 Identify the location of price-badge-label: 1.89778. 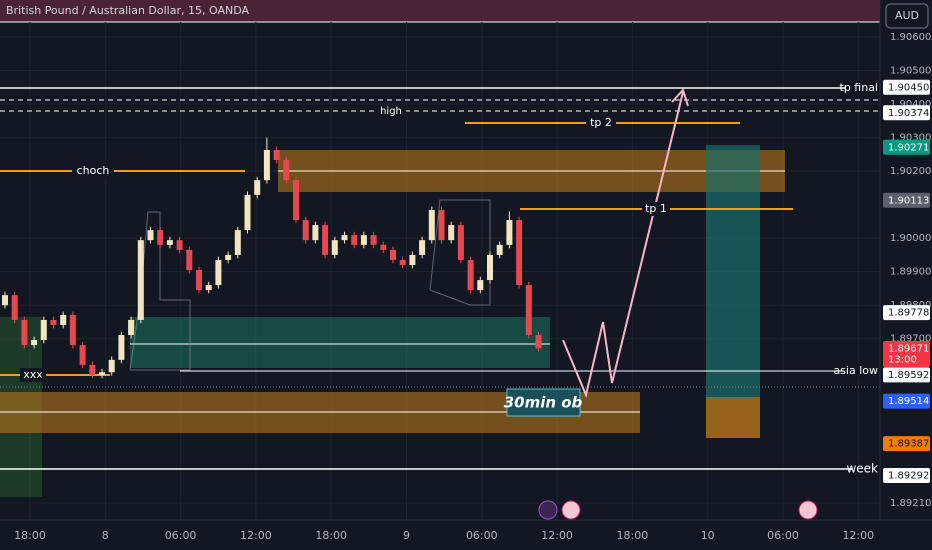
(908, 313).